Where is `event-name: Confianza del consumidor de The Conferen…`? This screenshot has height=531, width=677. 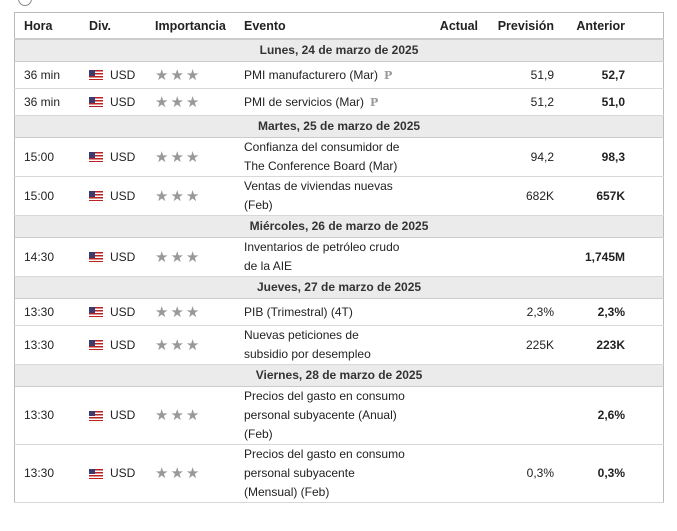
event-name: Confianza del consumidor de The Conferen… is located at coordinates (322, 156).